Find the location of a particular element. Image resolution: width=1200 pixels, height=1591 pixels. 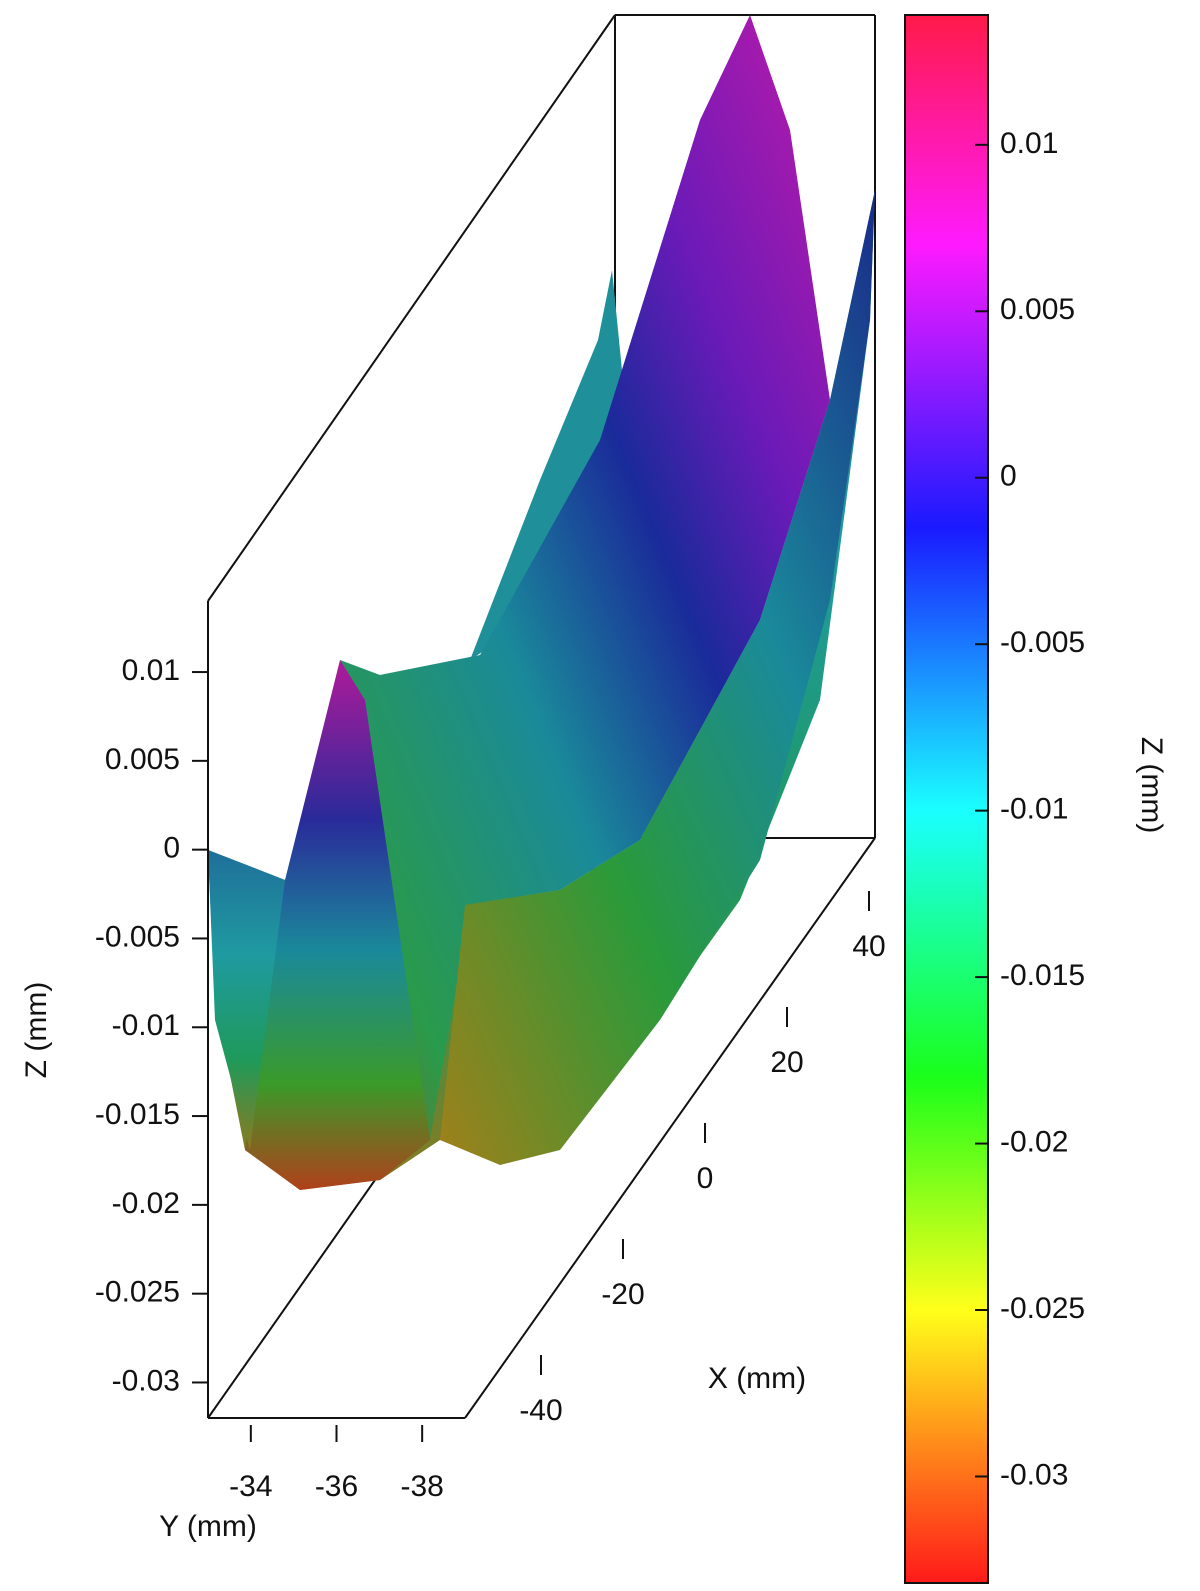

x-tick-label: 0 is located at coordinates (705, 1178).